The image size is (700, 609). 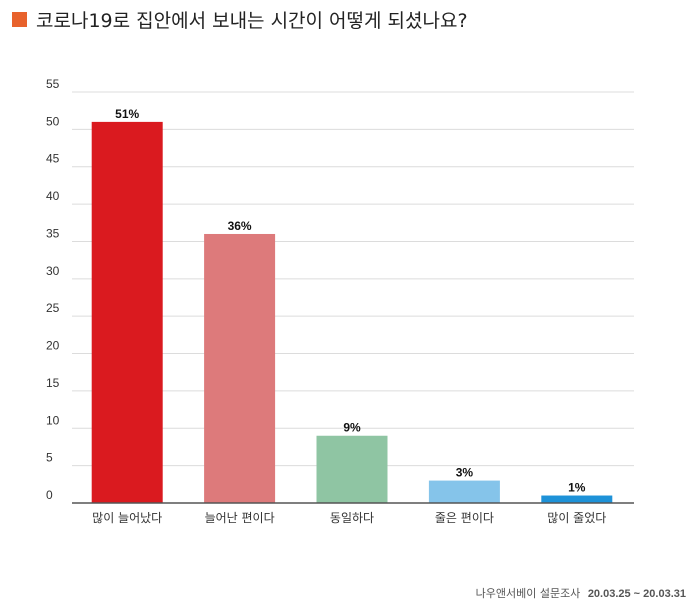 What do you see at coordinates (53, 271) in the screenshot?
I see `y-tick-label: 30` at bounding box center [53, 271].